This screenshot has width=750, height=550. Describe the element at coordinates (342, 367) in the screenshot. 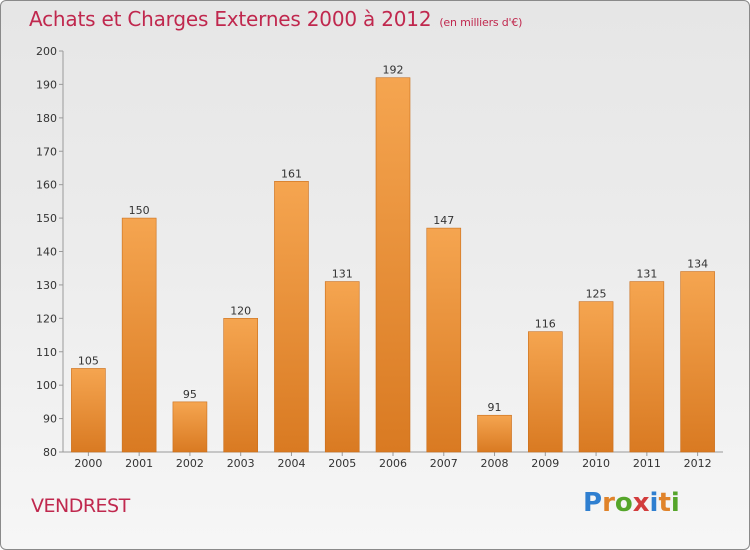

I see `bar-2005` at that location.